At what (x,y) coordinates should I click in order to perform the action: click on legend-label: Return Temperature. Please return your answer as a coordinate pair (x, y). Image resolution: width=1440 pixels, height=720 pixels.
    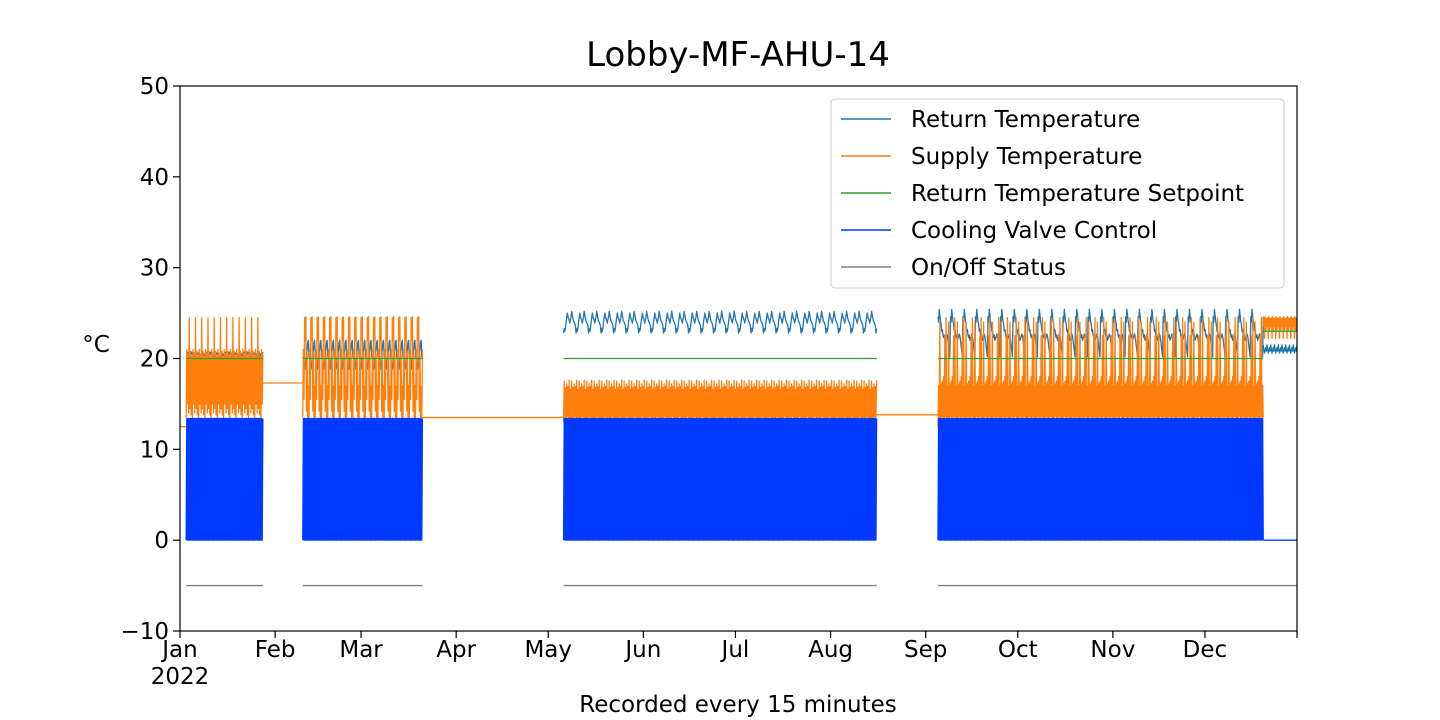
    Looking at the image, I should click on (1025, 120).